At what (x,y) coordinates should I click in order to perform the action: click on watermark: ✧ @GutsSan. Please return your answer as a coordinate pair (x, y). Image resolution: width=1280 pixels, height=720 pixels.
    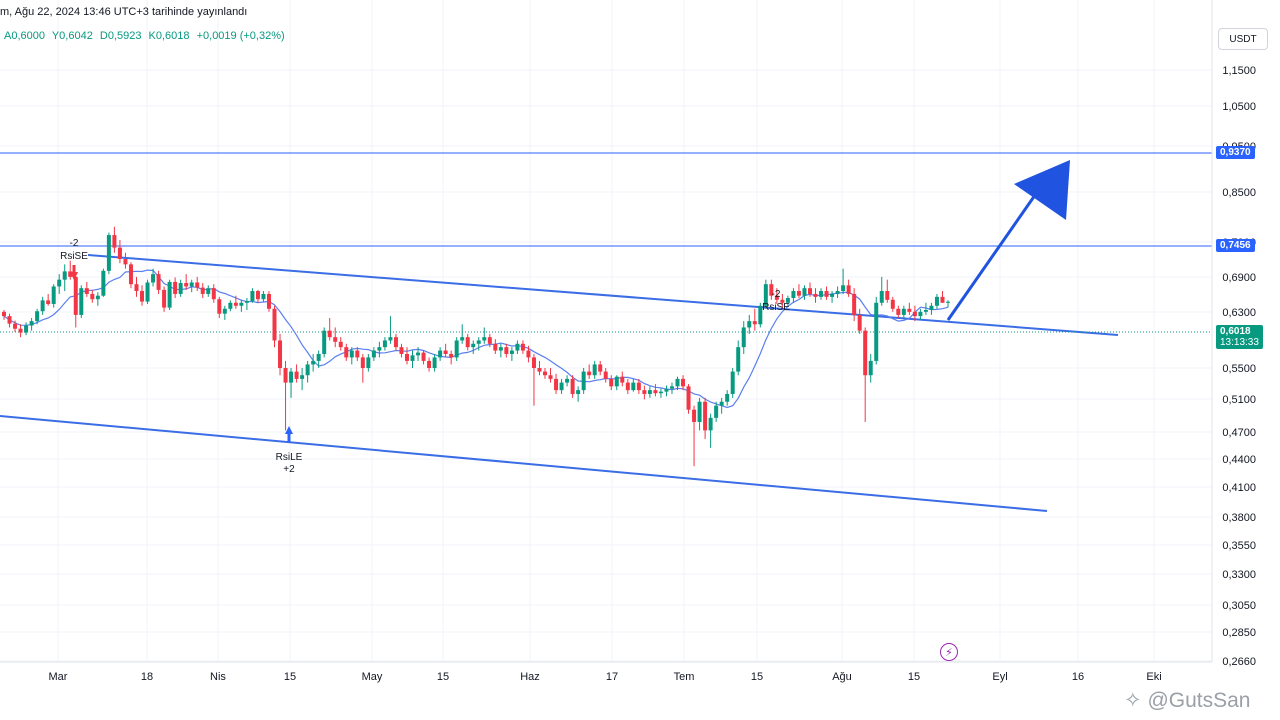
    Looking at the image, I should click on (1187, 700).